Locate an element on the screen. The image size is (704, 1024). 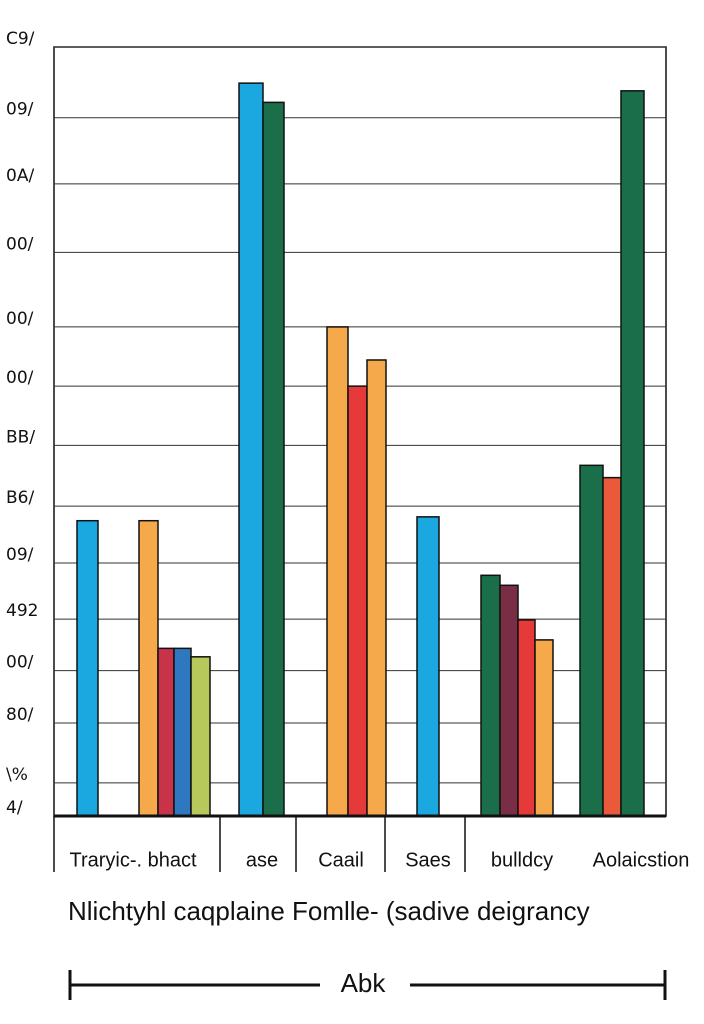
y-tick-label: B6/ is located at coordinates (20, 498).